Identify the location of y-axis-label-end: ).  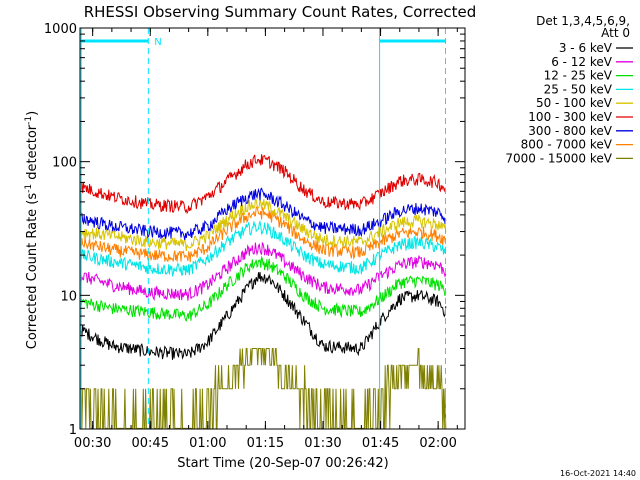
(32, 113).